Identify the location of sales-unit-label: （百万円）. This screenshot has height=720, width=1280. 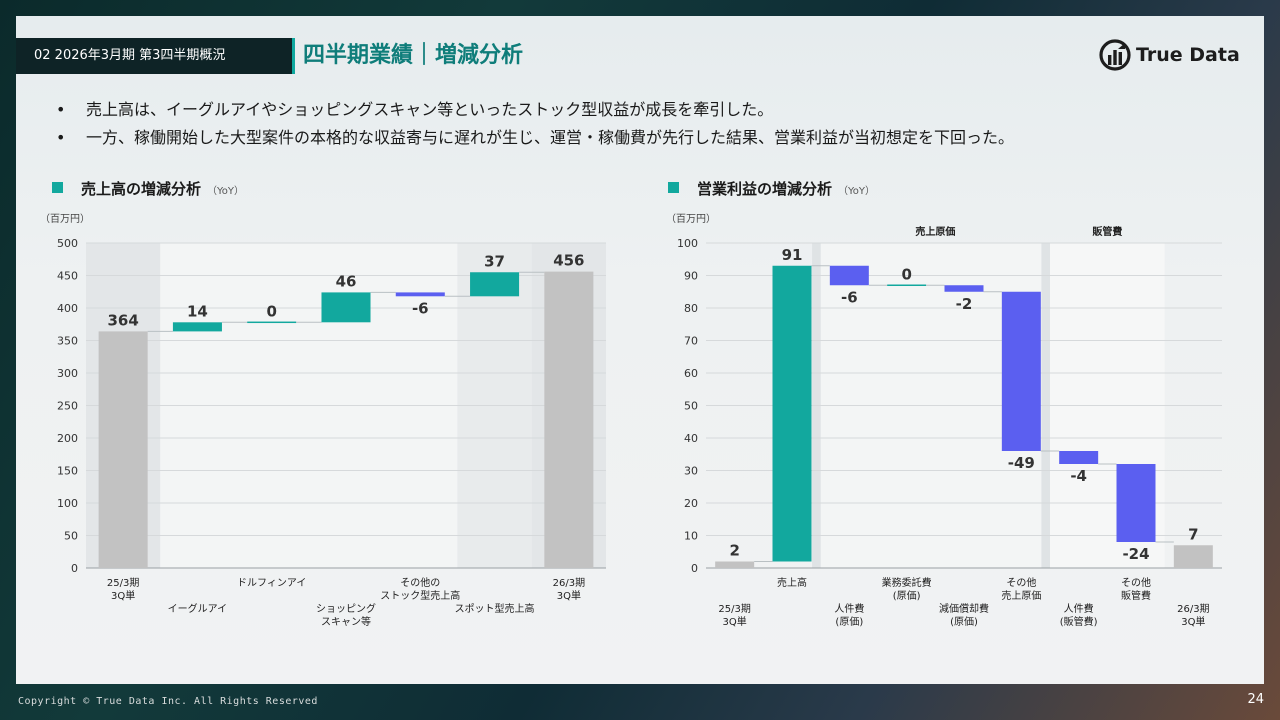
(65, 219).